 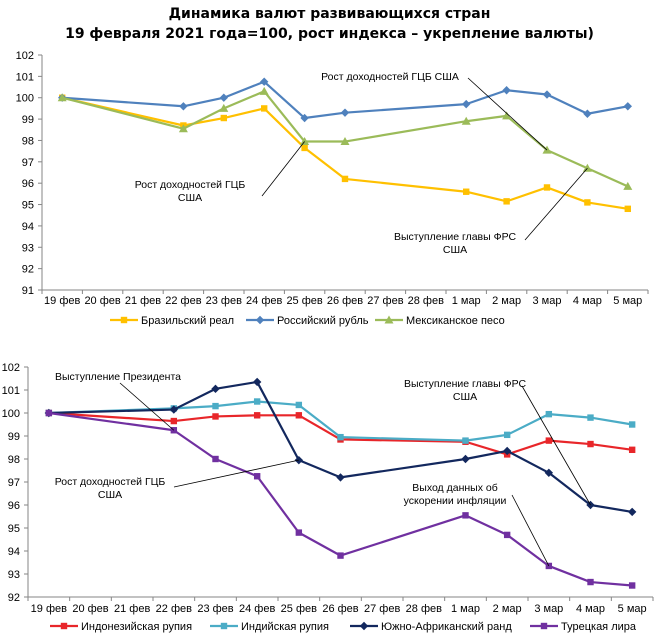 I want to click on y-tick-label: 102, so click(x=11, y=368).